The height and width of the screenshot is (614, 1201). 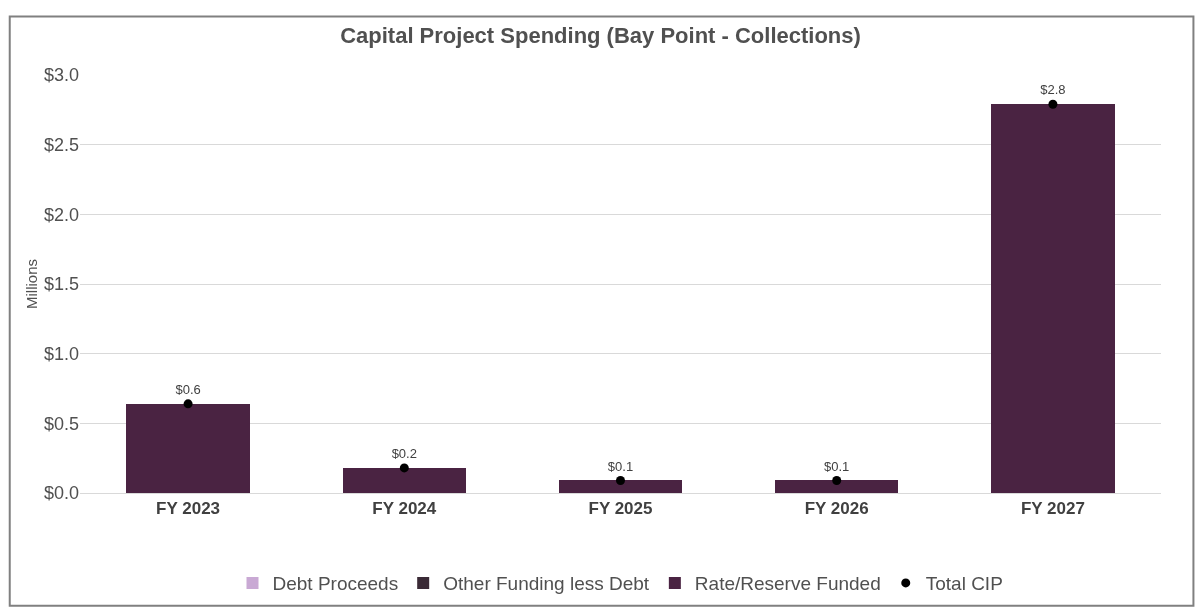 I want to click on x-tick-label: FY 2025, so click(x=620, y=509).